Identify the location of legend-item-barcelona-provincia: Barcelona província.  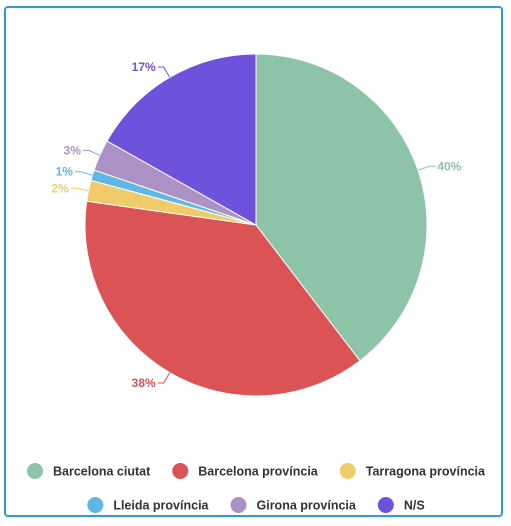
(245, 471).